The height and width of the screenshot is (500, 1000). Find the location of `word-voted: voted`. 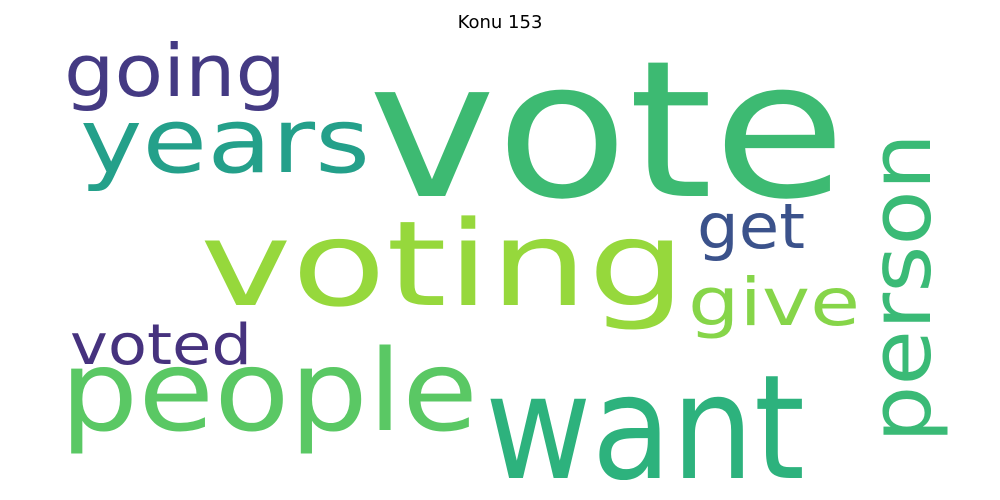

word-voted: voted is located at coordinates (161, 345).